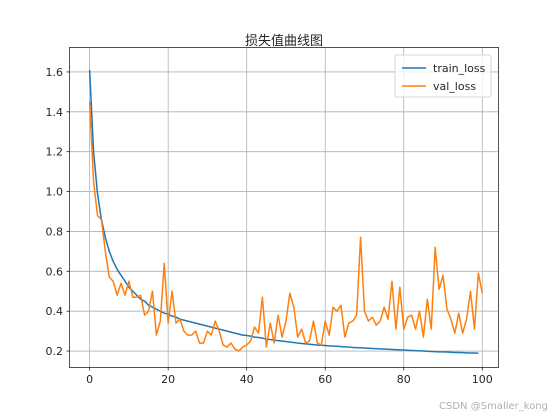 The image size is (554, 416). I want to click on chart-title: 损失值曲线图, so click(284, 41).